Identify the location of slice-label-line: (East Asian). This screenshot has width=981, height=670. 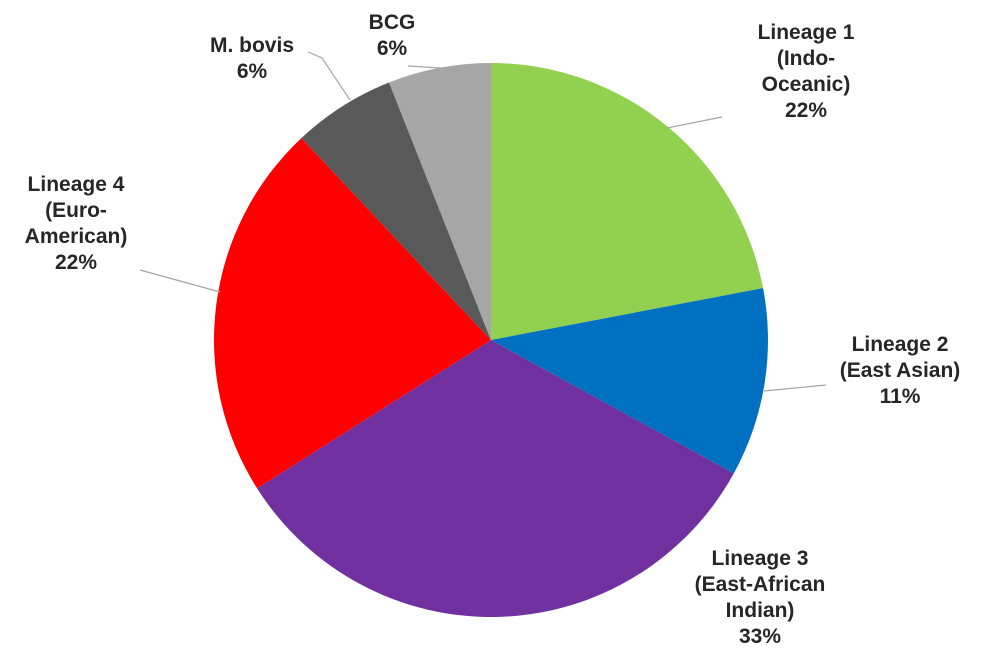
(900, 370).